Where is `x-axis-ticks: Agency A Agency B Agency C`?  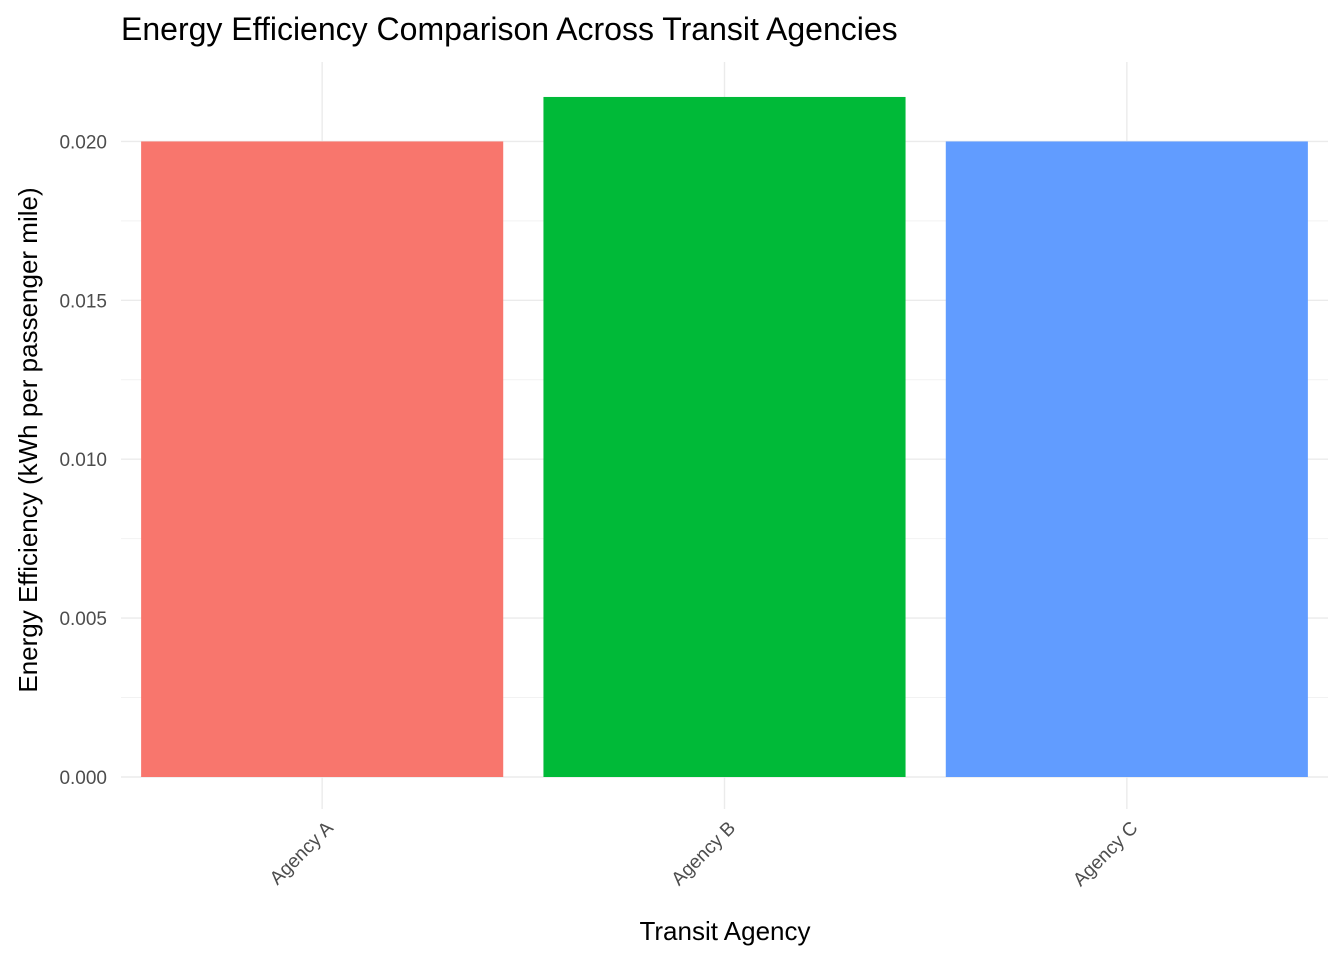
x-axis-ticks: Agency A Agency B Agency C is located at coordinates (704, 853).